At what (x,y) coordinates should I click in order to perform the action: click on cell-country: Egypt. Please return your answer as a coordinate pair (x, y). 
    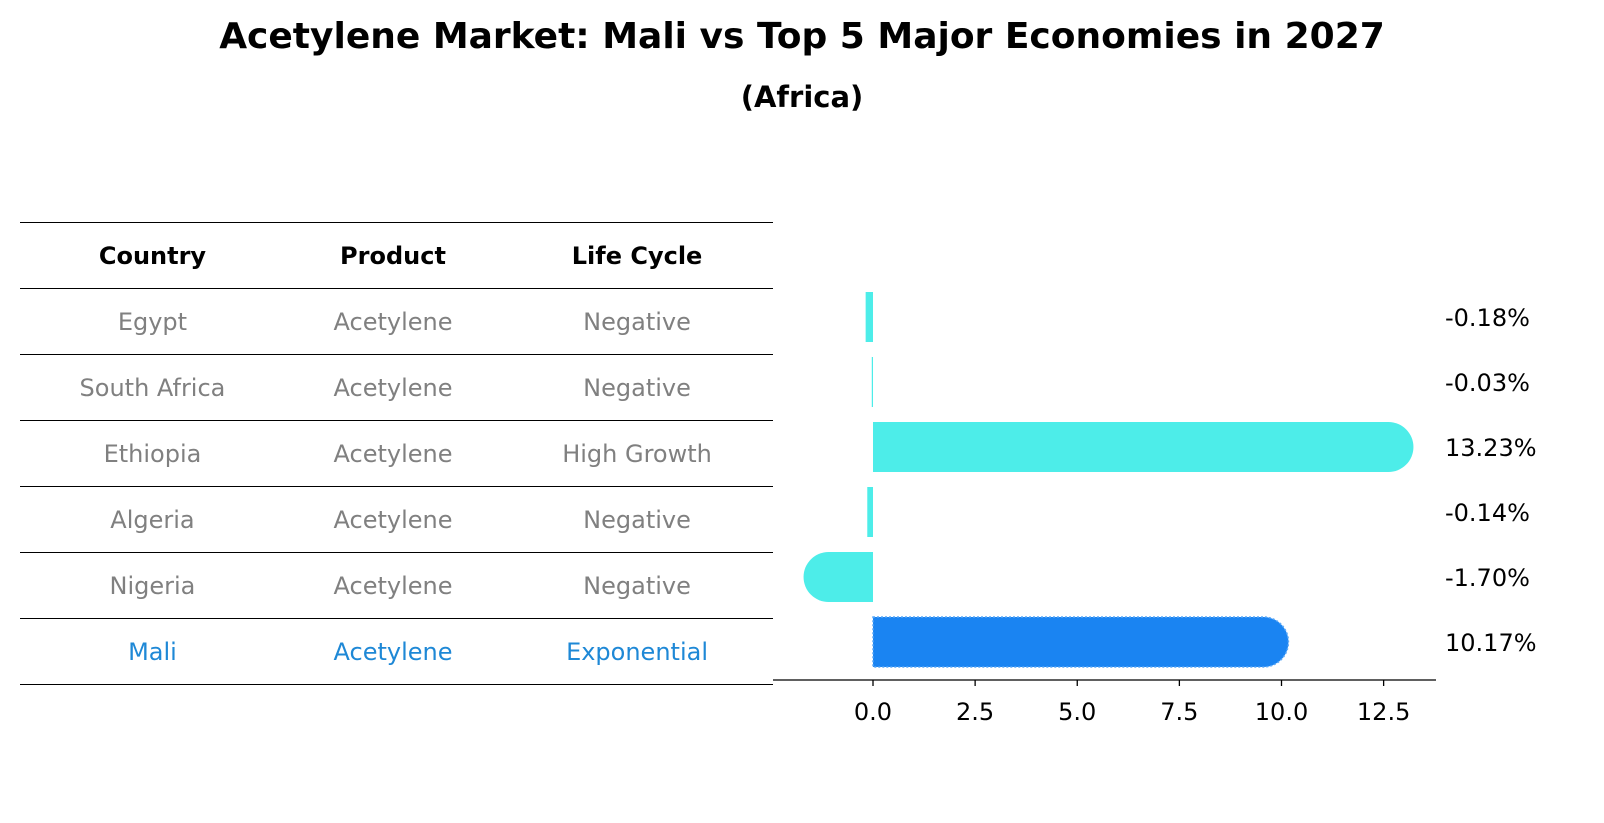
    Looking at the image, I should click on (152, 321).